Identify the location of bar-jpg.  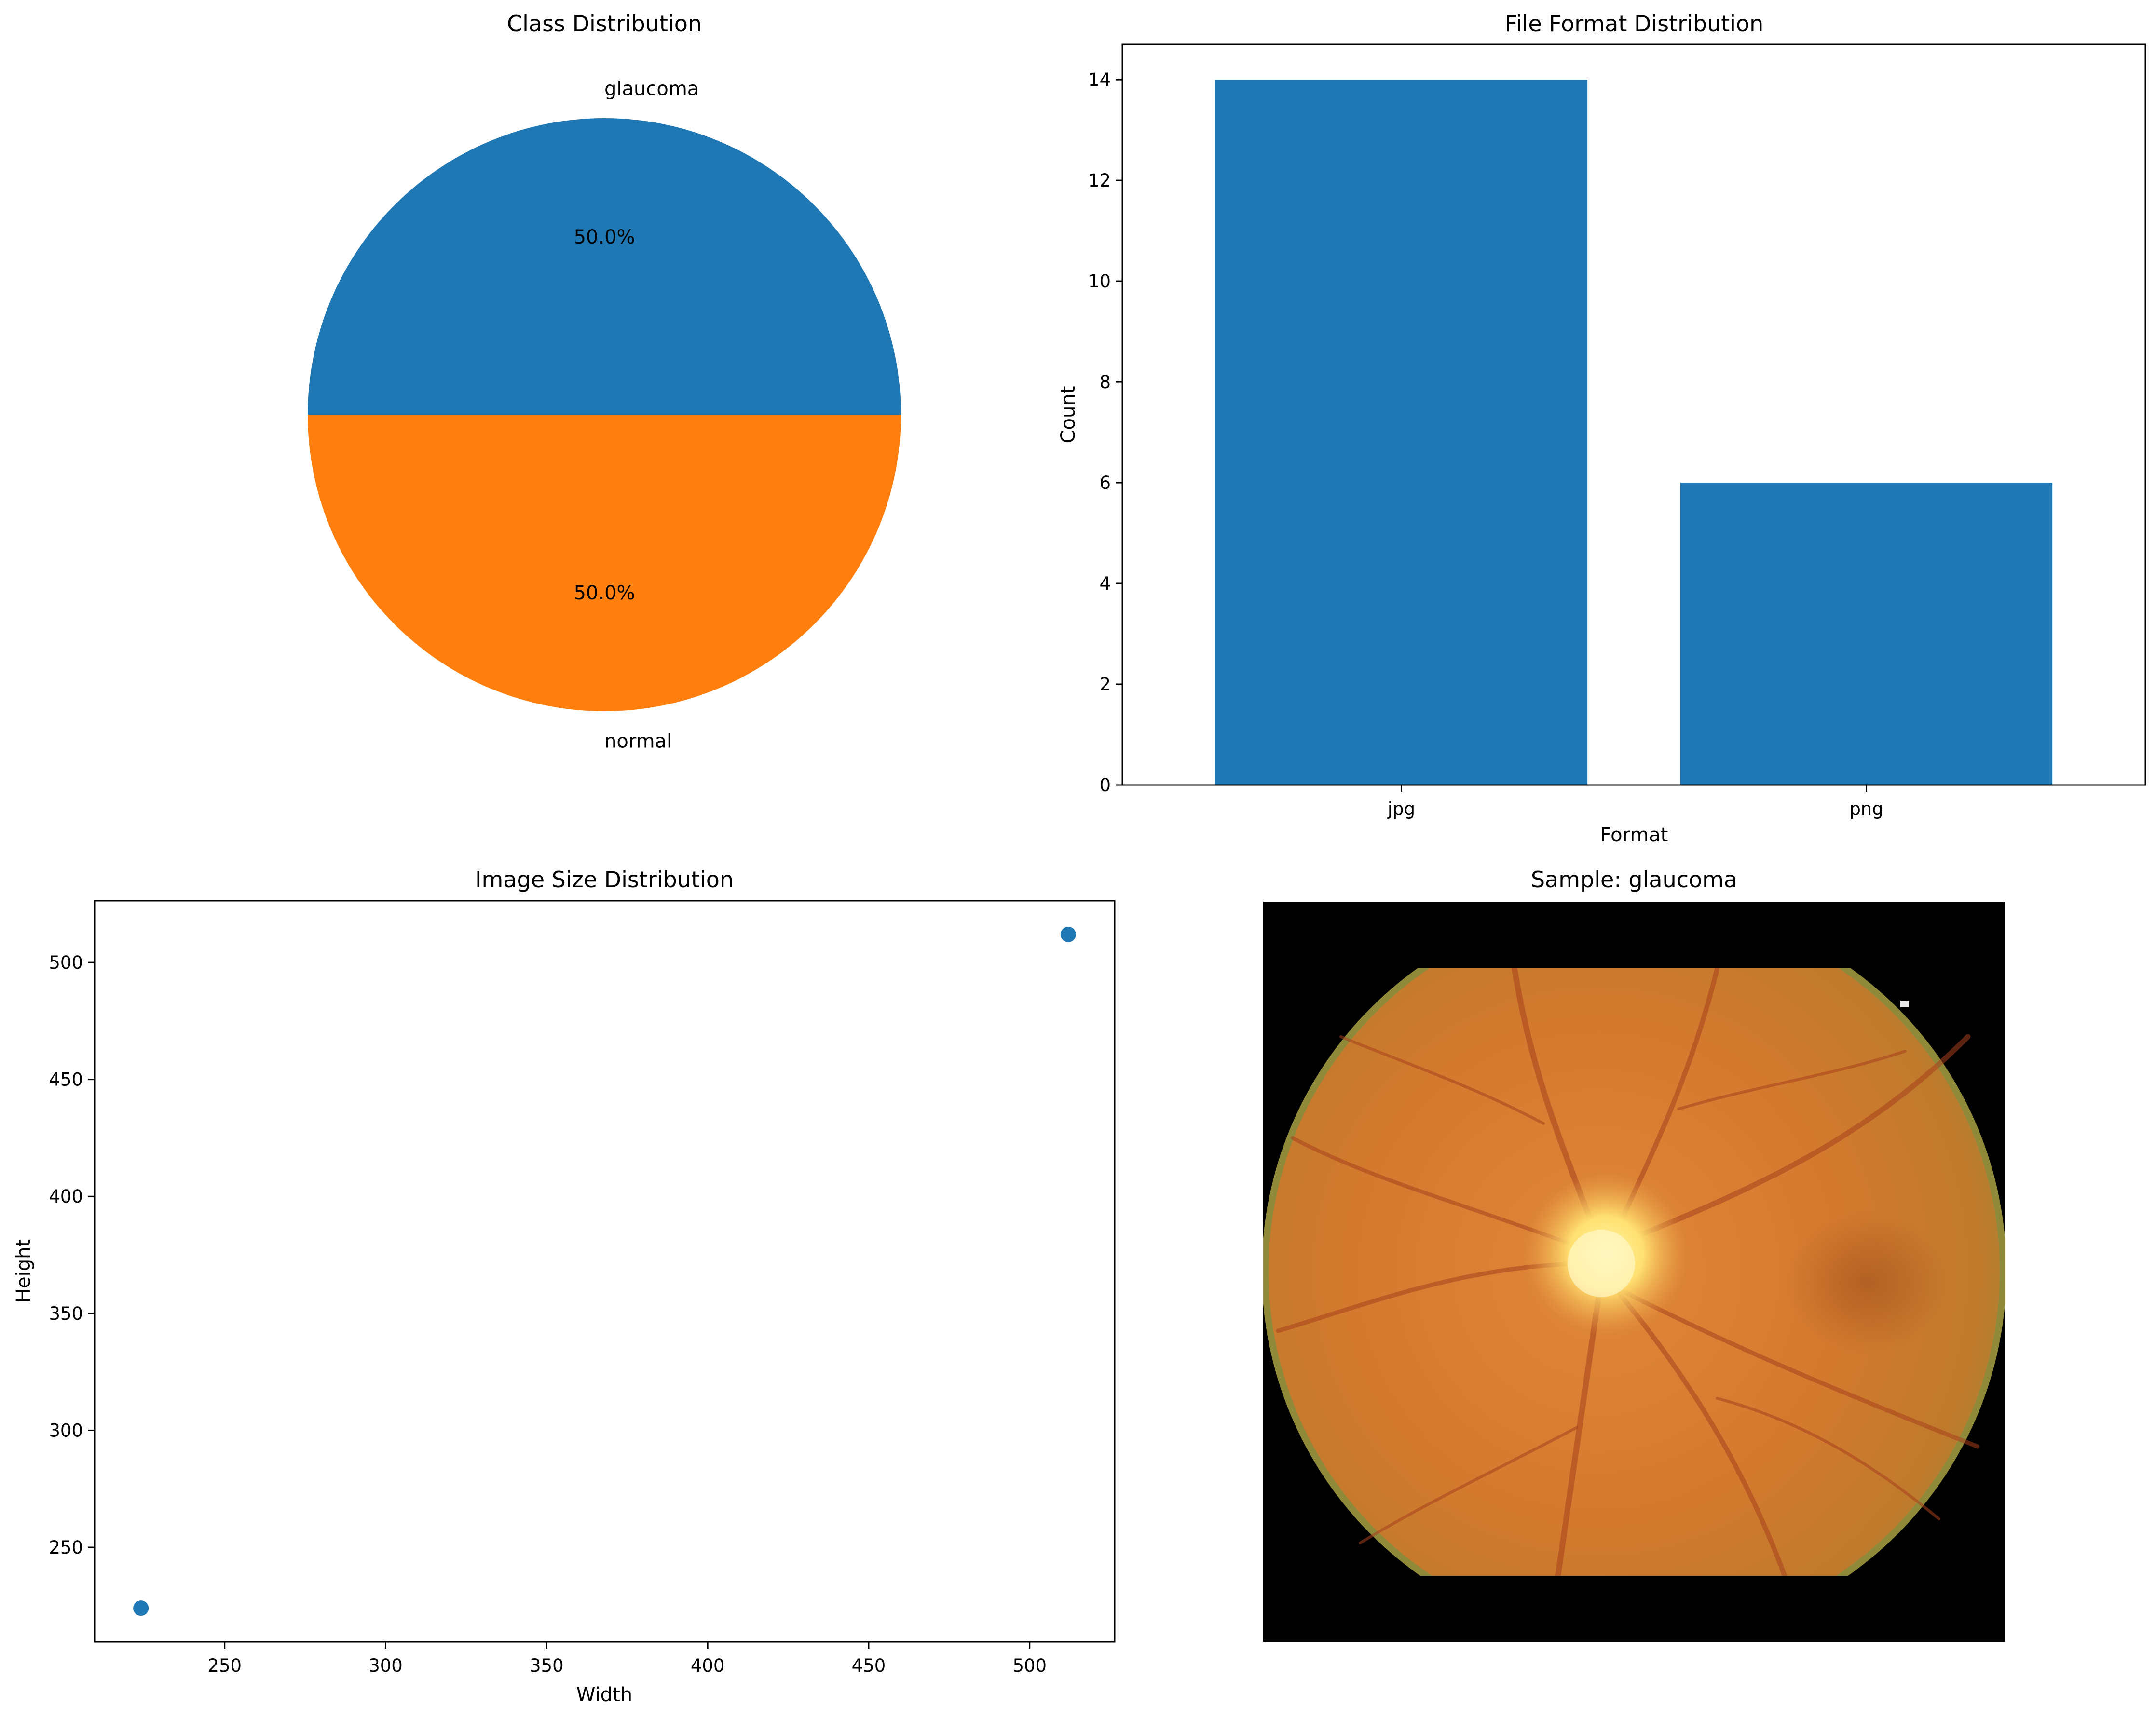
(1401, 432).